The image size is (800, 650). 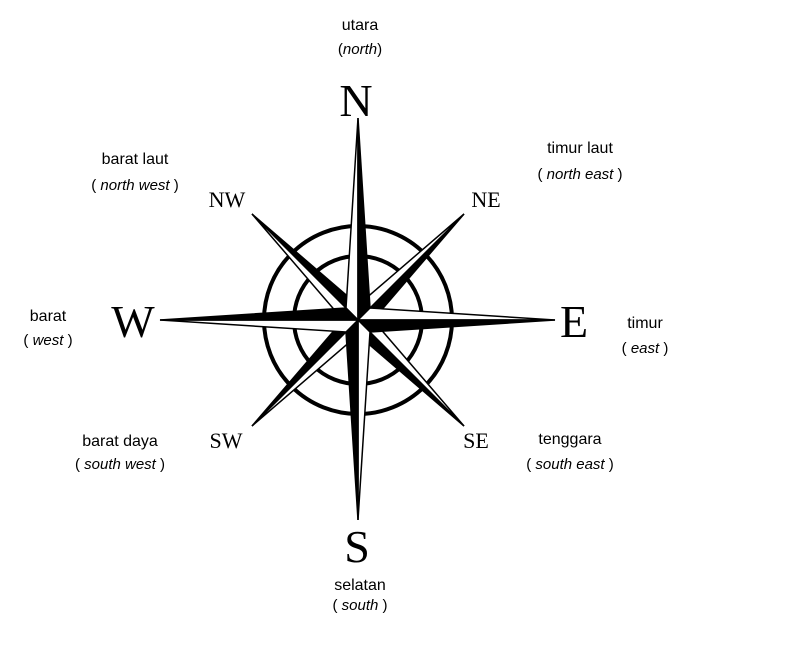 I want to click on label-north-west-english: ( north west ), so click(x=135, y=185).